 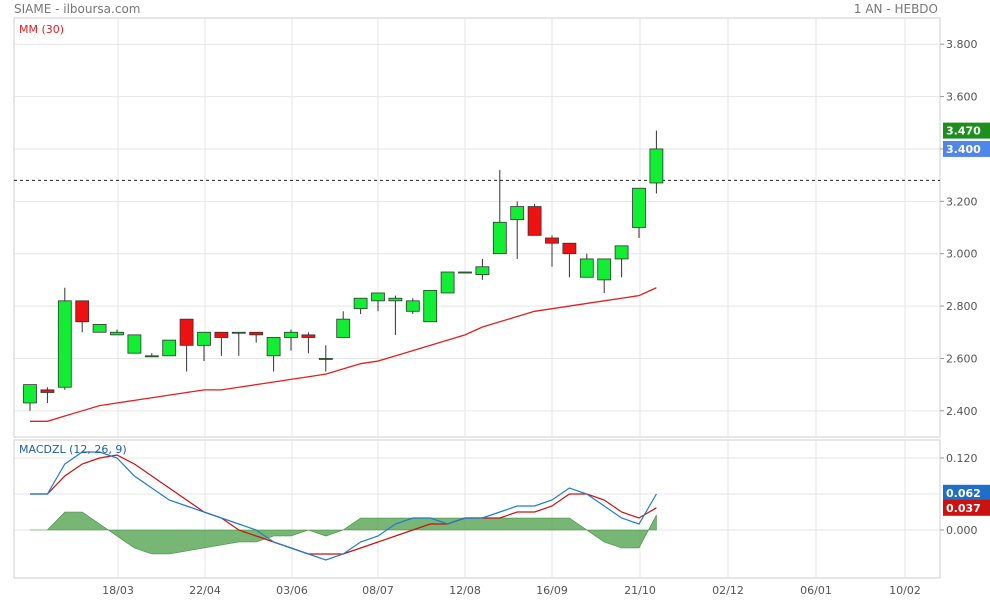 What do you see at coordinates (962, 458) in the screenshot?
I see `macd-y-tick-label: 0.120` at bounding box center [962, 458].